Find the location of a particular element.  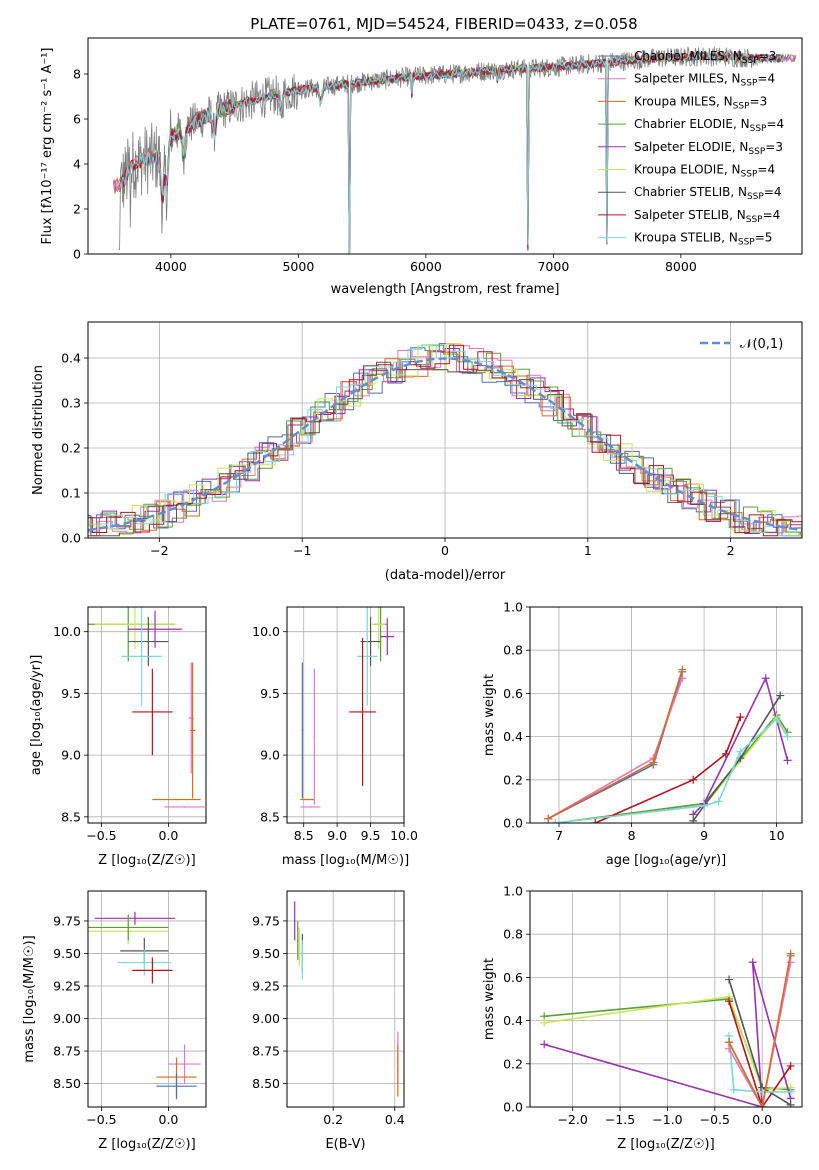

legend-label: Kroupa MILES, NSSP=3 is located at coordinates (700, 102).